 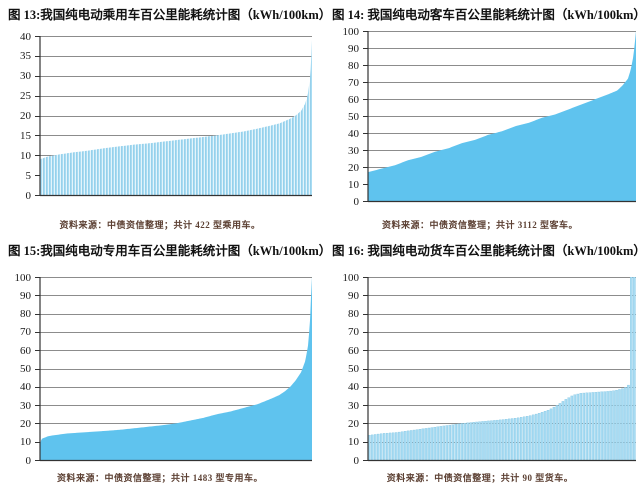 What do you see at coordinates (160, 225) in the screenshot?
I see `source-caption: 资料来源：中债资信整理；共计 422 型乘用车。` at bounding box center [160, 225].